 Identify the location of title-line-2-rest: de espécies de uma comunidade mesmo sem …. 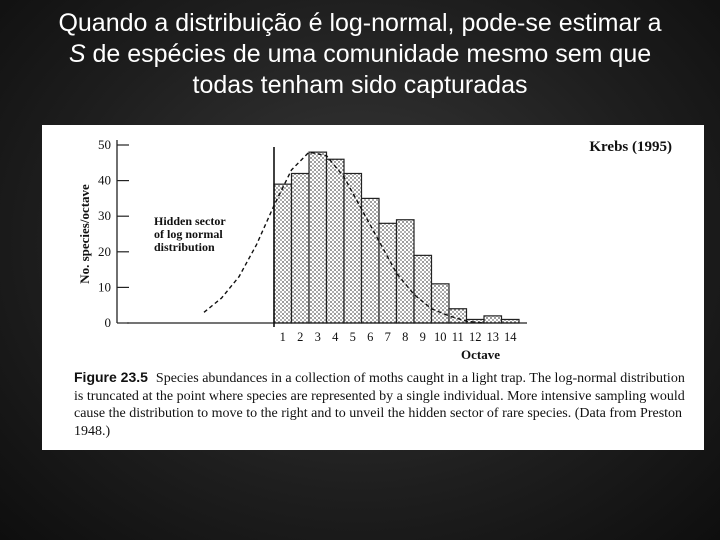
(368, 54).